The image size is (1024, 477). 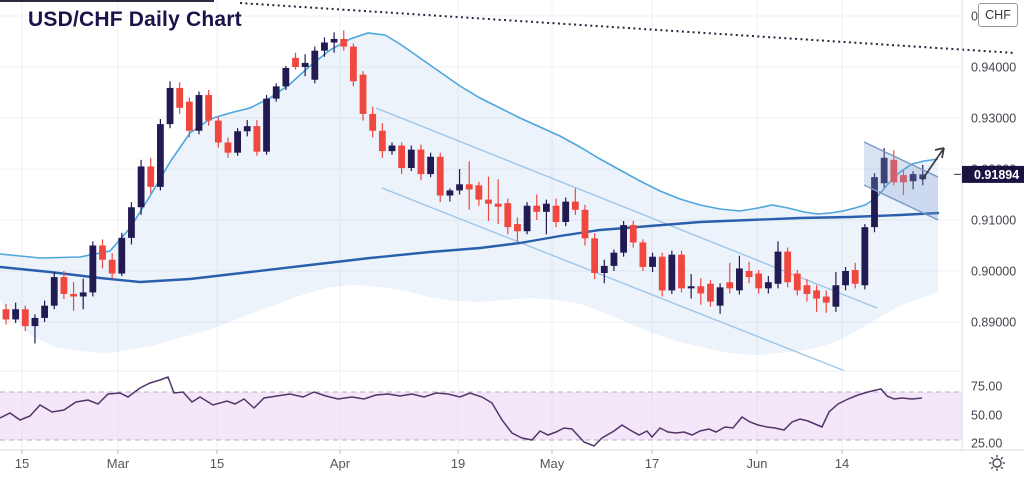 What do you see at coordinates (997, 463) in the screenshot?
I see `settings-gear-icon` at bounding box center [997, 463].